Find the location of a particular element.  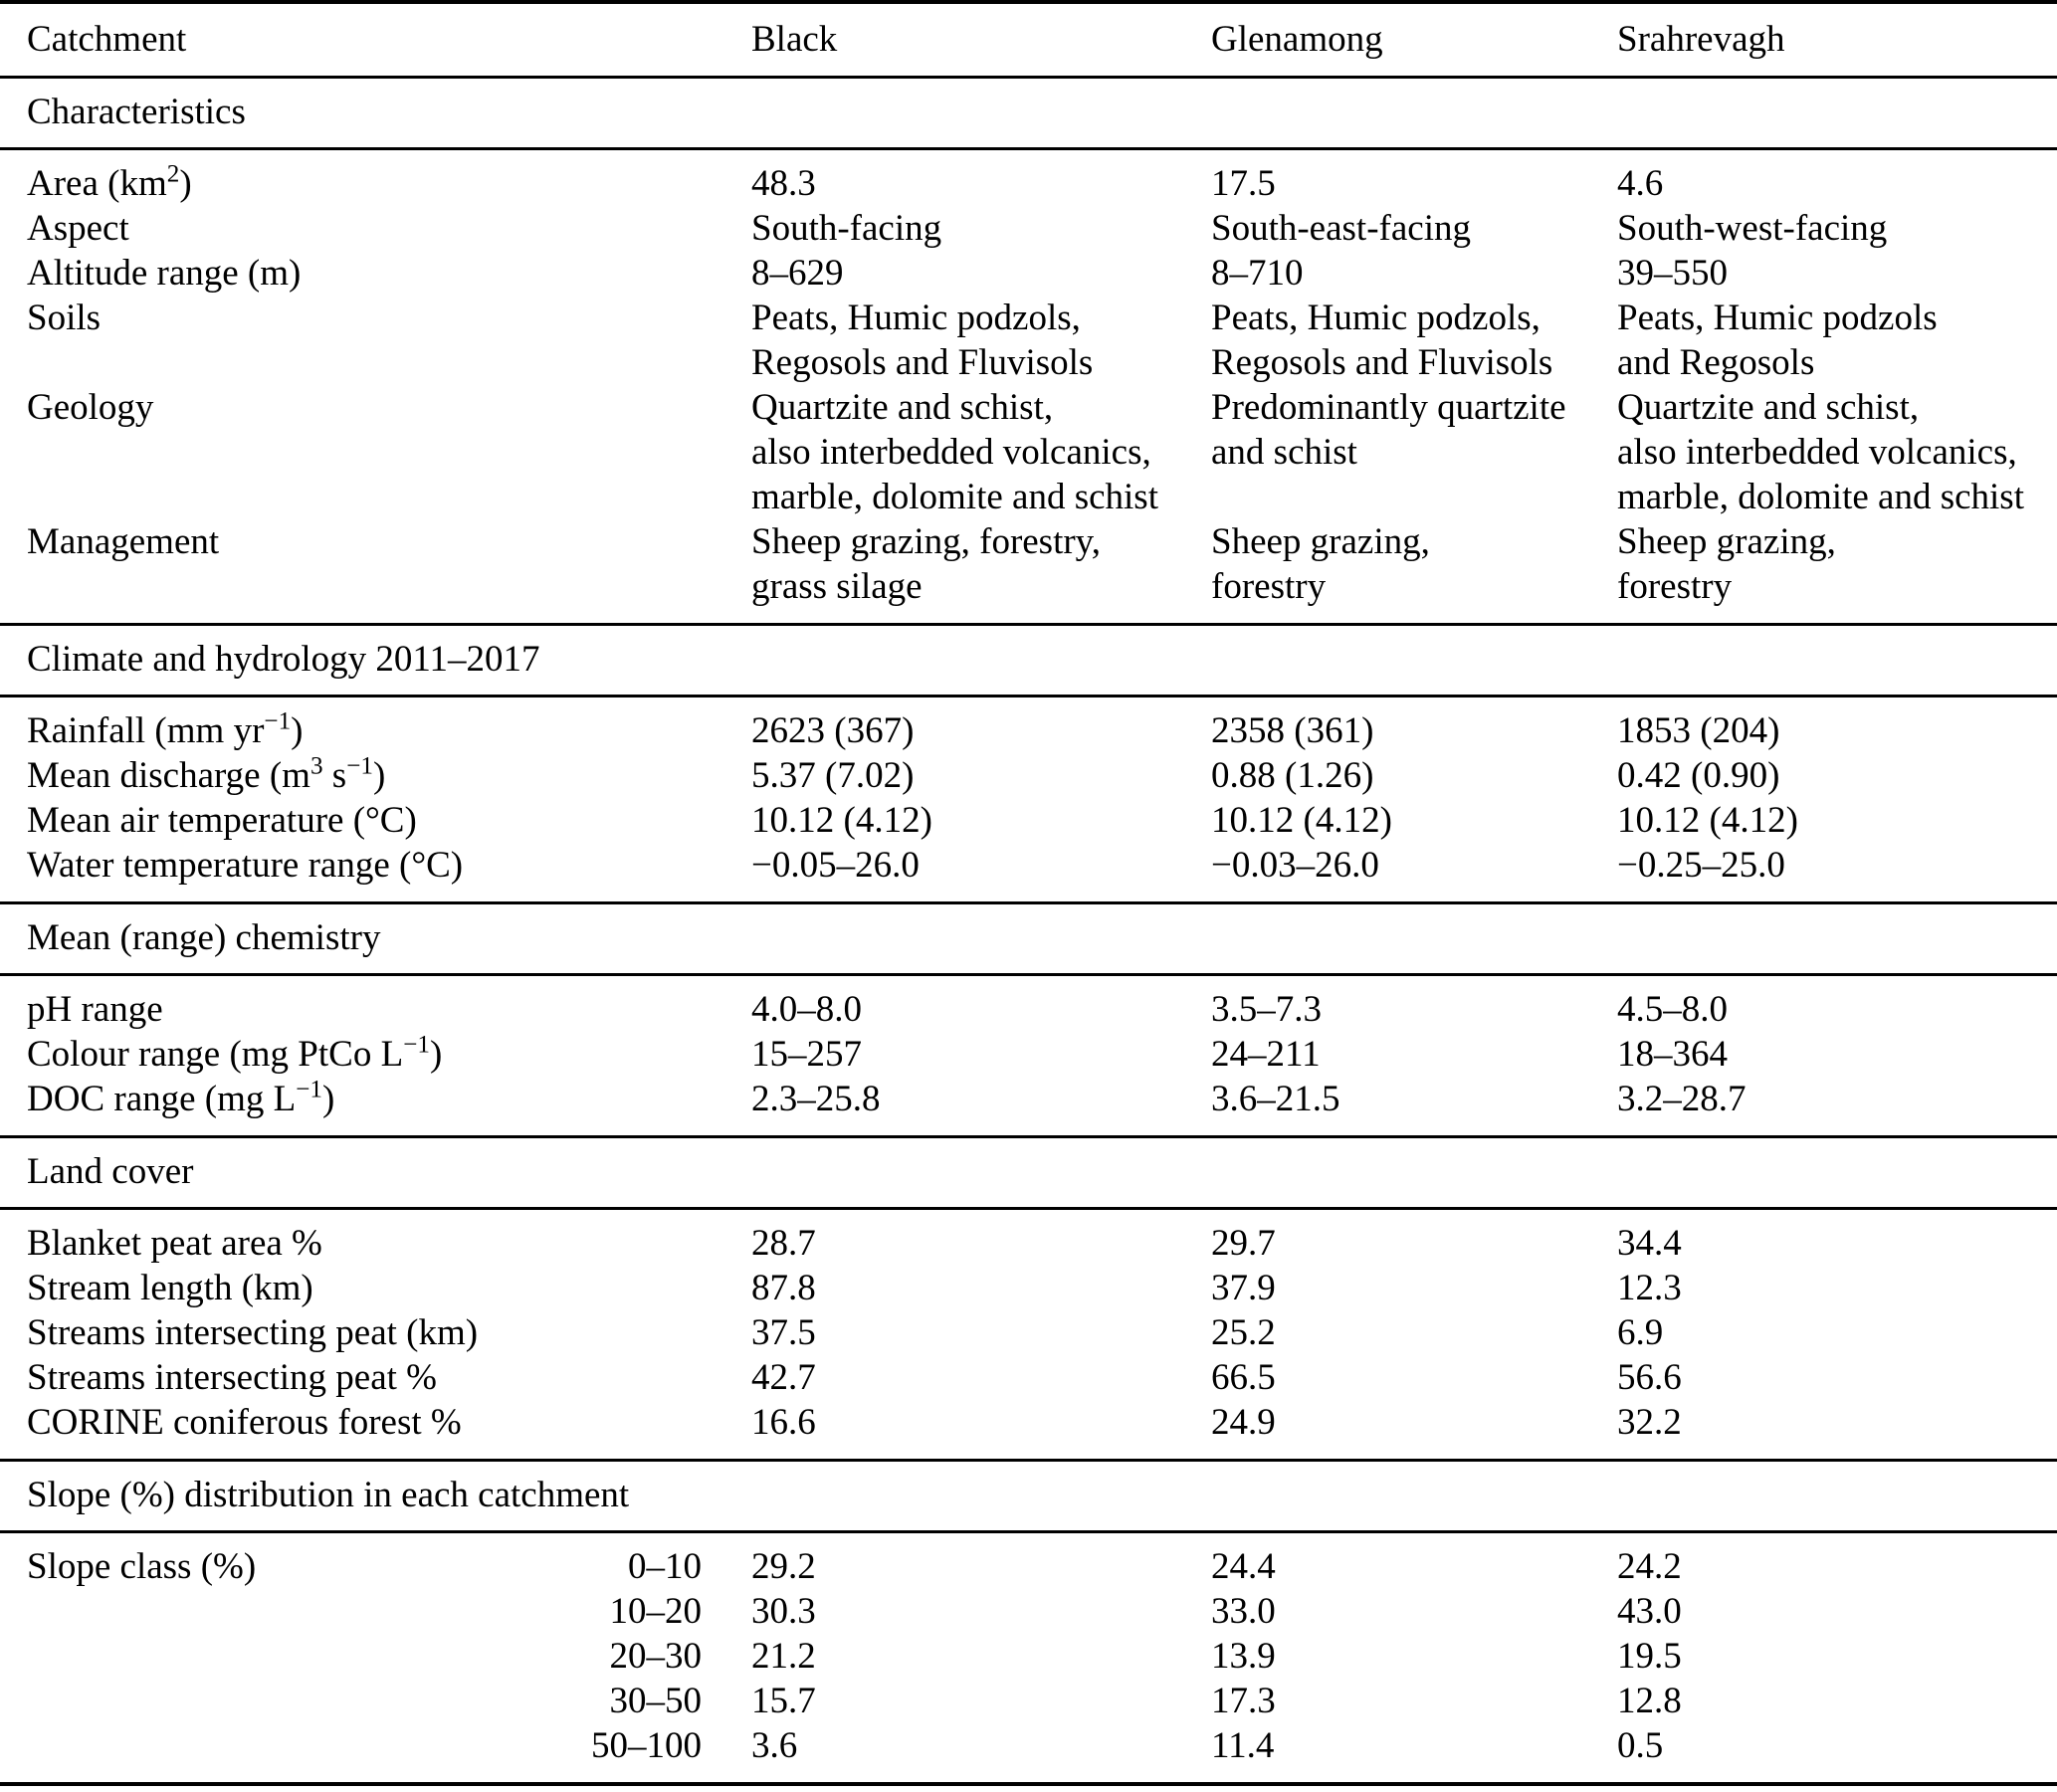

column-header-srahrevagh: Srahrevagh is located at coordinates (1701, 39).